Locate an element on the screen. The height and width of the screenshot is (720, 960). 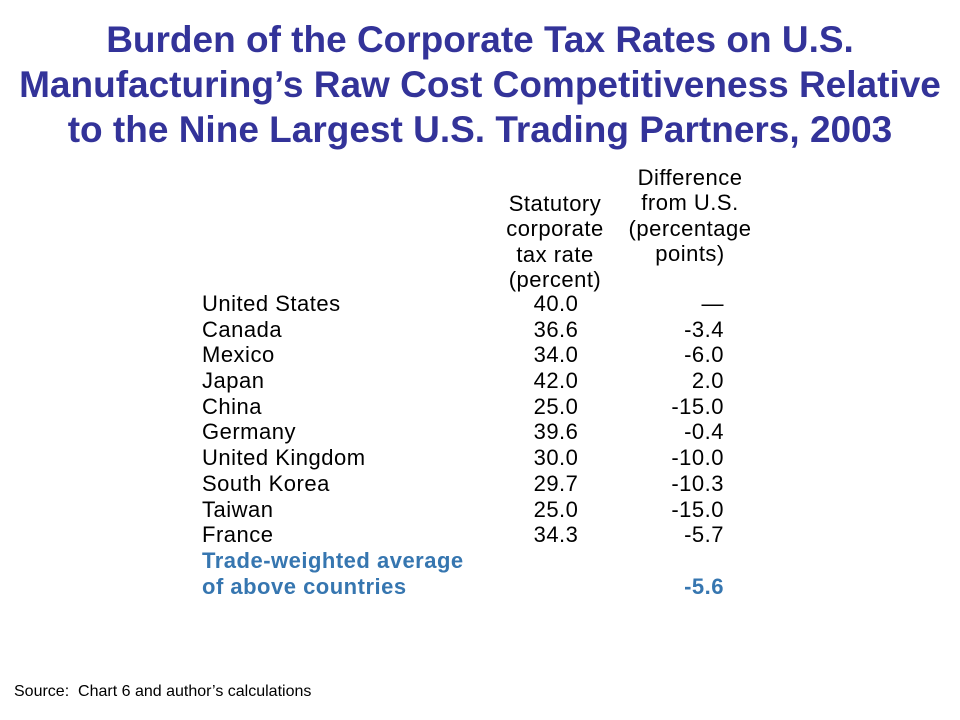
country-name: China is located at coordinates (232, 406).